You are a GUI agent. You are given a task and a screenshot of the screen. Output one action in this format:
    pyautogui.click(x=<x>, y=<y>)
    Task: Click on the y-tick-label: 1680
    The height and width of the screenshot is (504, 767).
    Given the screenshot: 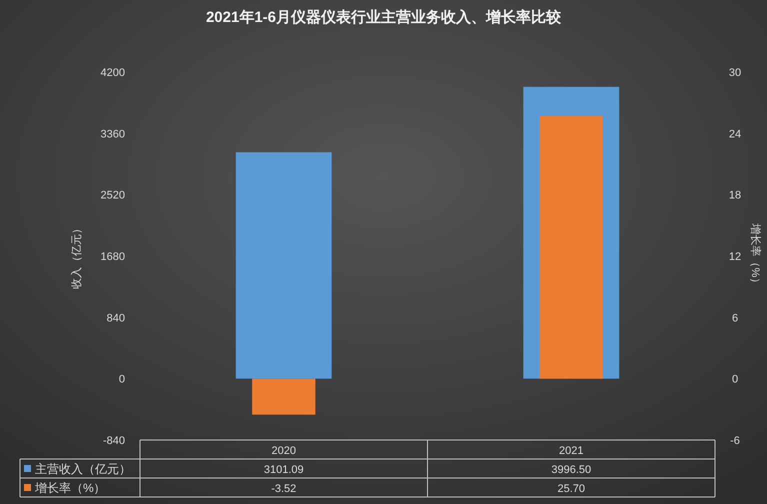 What is the action you would take?
    pyautogui.click(x=112, y=257)
    